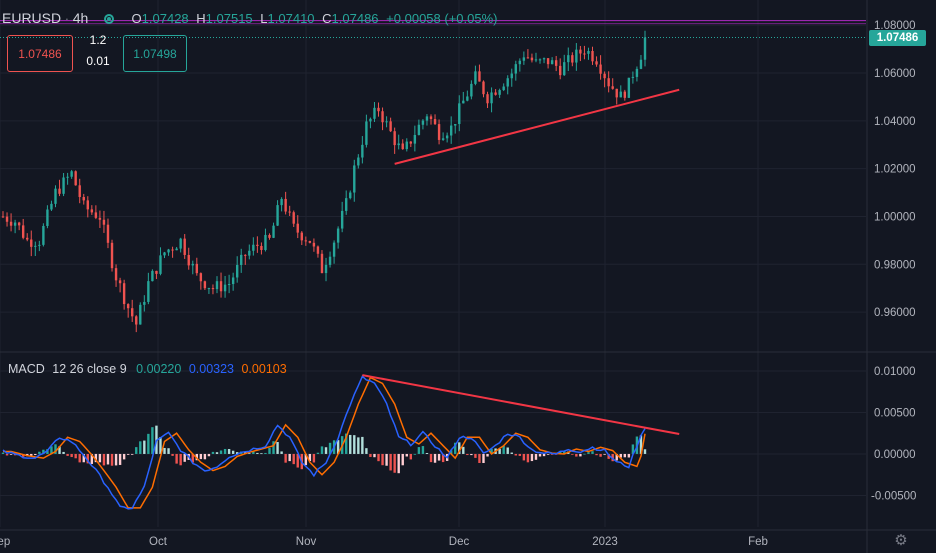  What do you see at coordinates (108, 19) in the screenshot?
I see `market-status-icon` at bounding box center [108, 19].